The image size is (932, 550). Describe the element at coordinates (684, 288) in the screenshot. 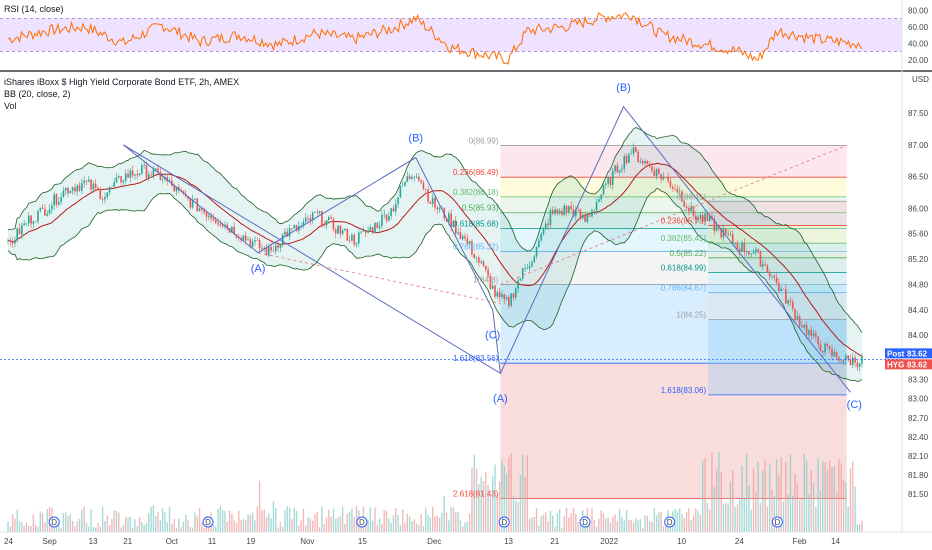

I see `fib-2-label: 0.786(84.67)` at that location.